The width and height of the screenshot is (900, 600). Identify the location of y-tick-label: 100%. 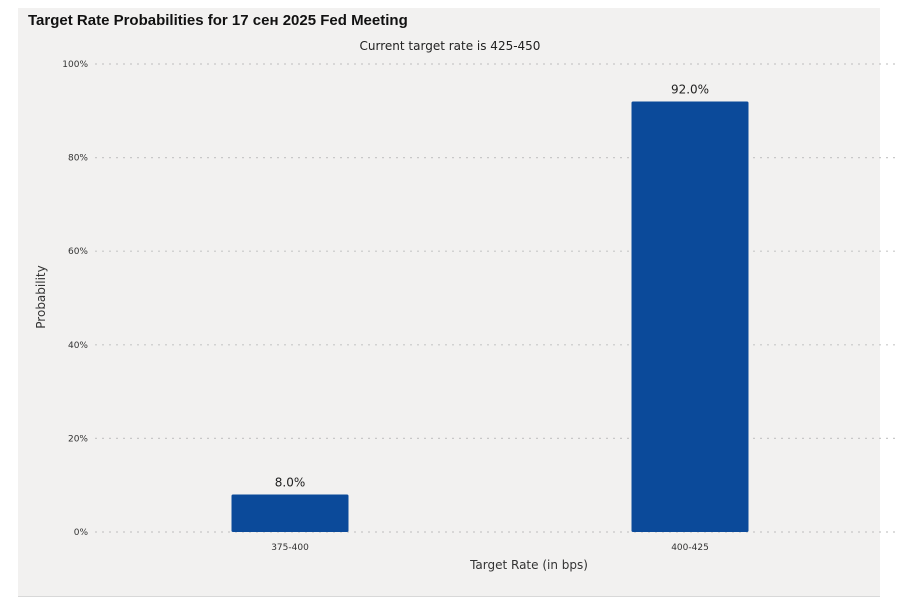
(75, 65).